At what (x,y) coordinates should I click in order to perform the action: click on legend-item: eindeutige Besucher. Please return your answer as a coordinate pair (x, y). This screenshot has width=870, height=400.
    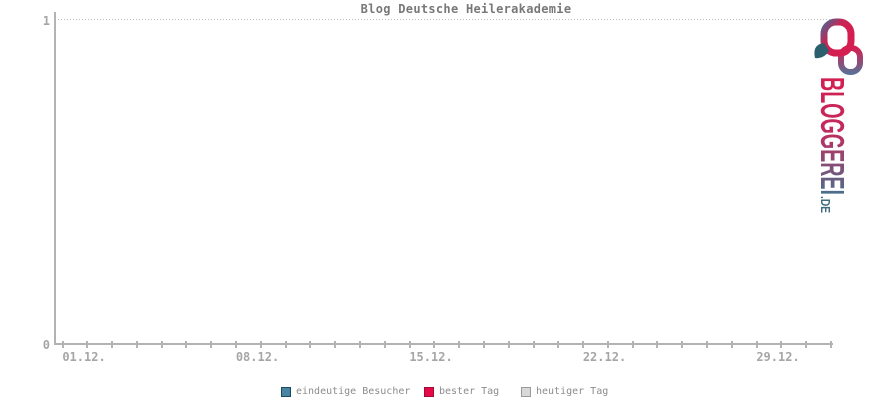
    Looking at the image, I should click on (345, 391).